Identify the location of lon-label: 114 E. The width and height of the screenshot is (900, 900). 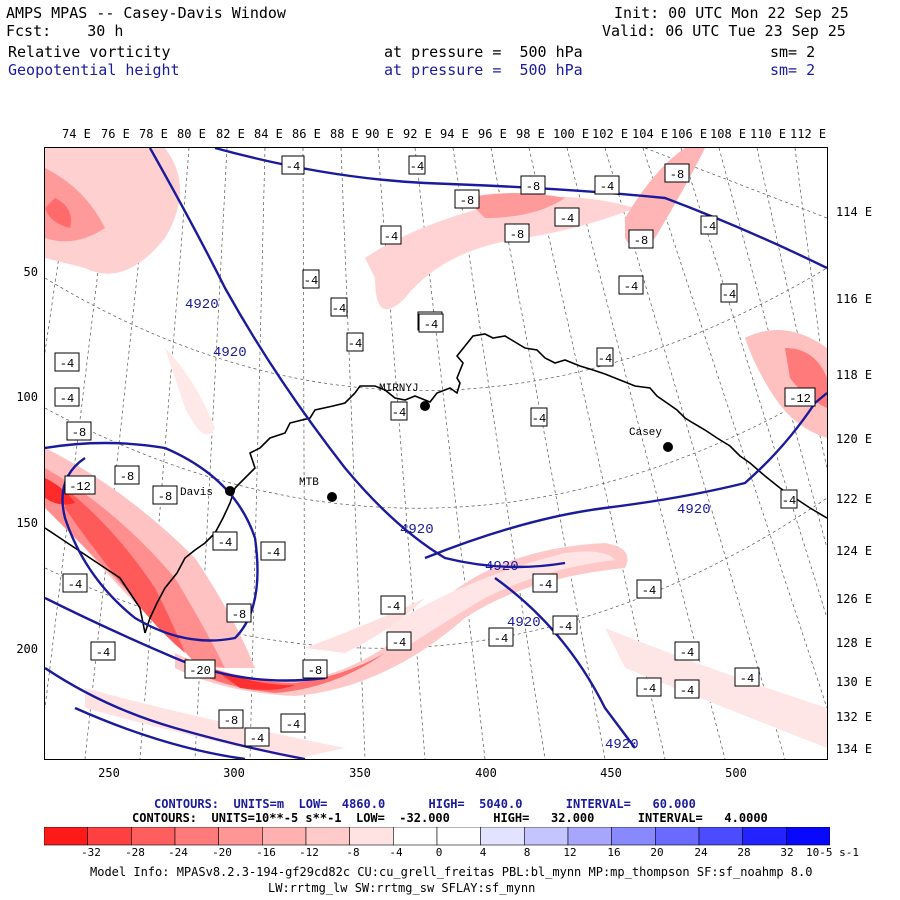
(854, 212).